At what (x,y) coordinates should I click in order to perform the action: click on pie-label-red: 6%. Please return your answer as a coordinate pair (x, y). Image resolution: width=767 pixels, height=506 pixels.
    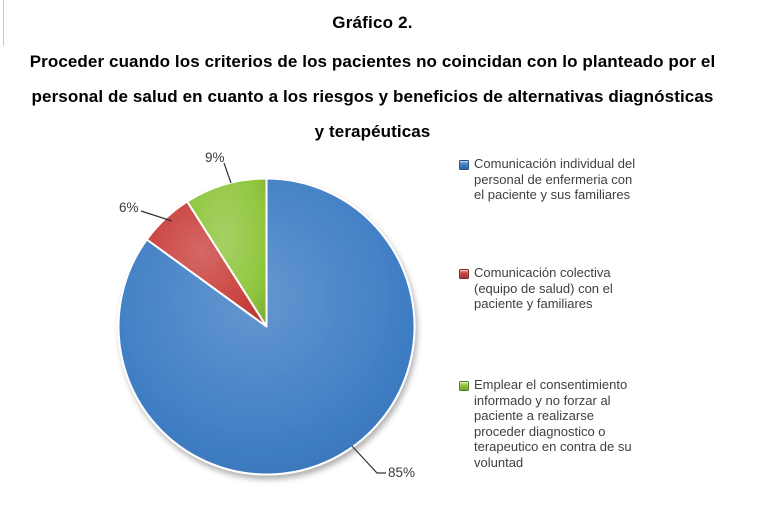
    Looking at the image, I should click on (129, 207).